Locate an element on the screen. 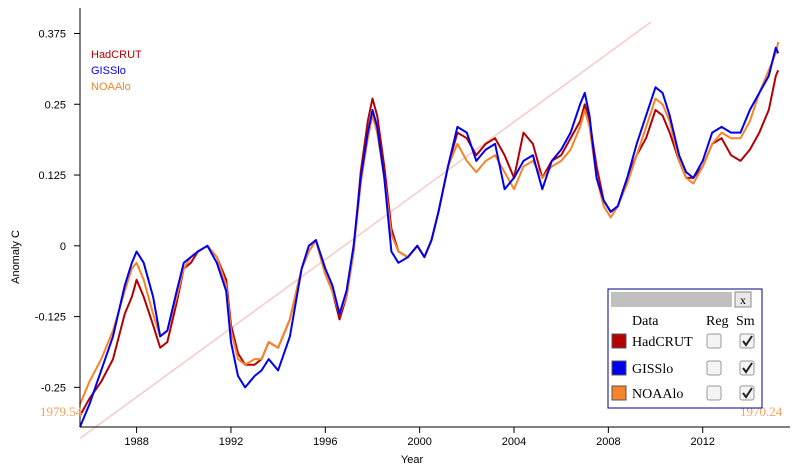 The width and height of the screenshot is (799, 465). x-tick-label: 1996 is located at coordinates (325, 442).